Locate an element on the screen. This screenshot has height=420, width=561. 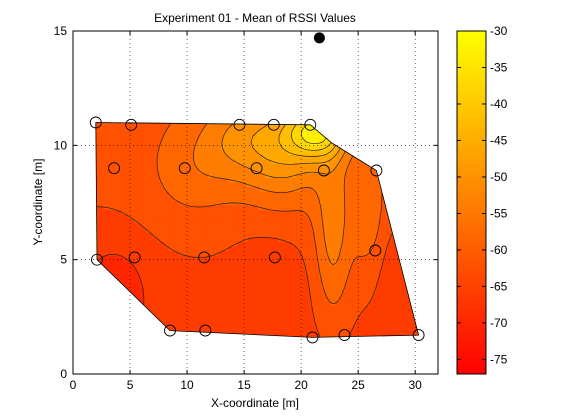
colorbar-tick-label: -55 is located at coordinates (499, 213).